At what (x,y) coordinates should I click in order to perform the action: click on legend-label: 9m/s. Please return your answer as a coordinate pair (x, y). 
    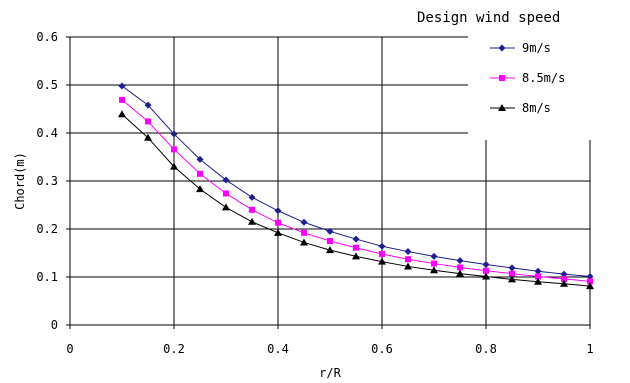
    Looking at the image, I should click on (536, 48).